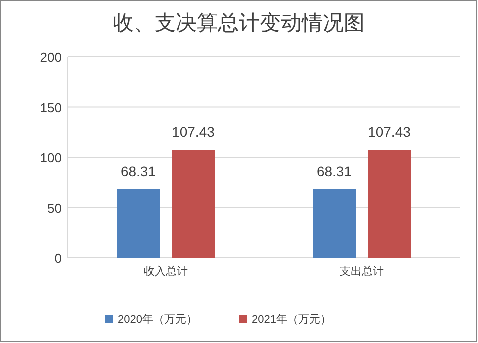 The image size is (478, 343). I want to click on y-tick-label: 50, so click(55, 208).